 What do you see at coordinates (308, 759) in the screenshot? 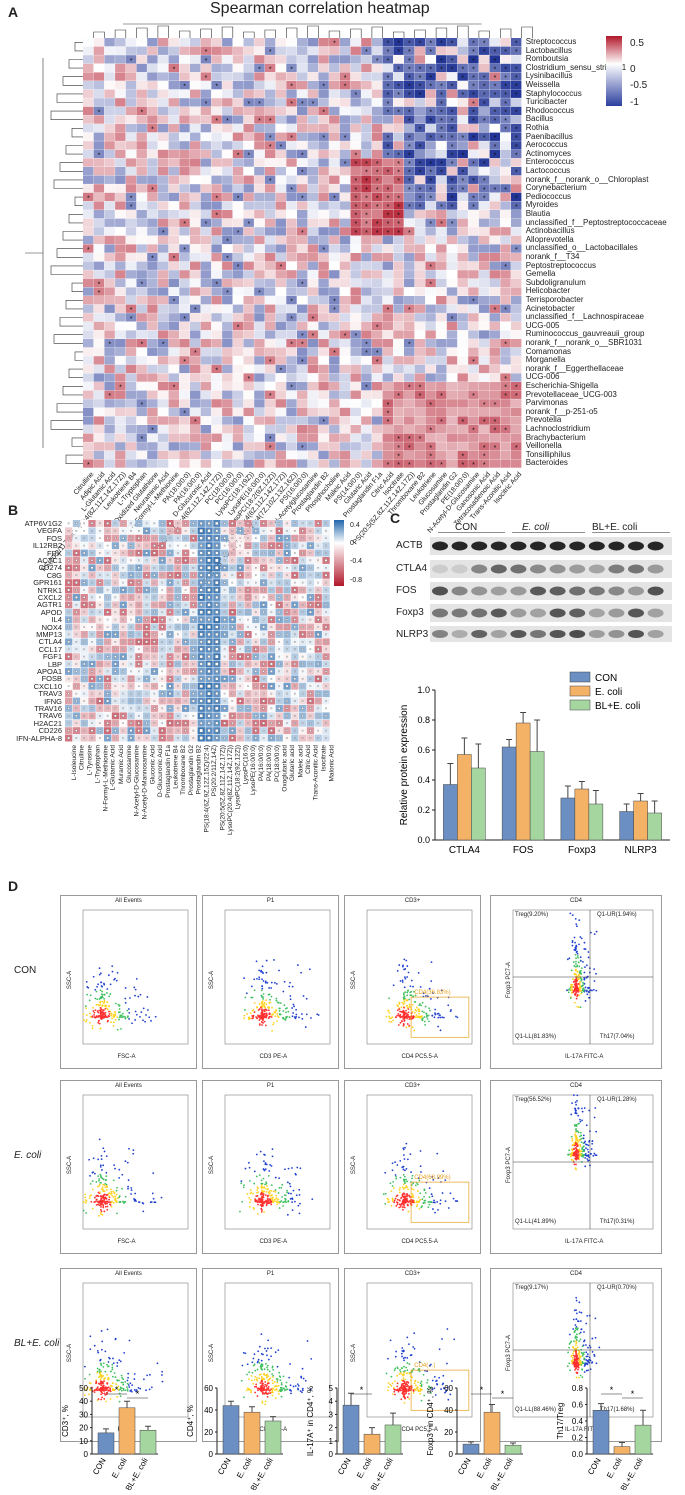
I see `col-label: Citric Acid` at bounding box center [308, 759].